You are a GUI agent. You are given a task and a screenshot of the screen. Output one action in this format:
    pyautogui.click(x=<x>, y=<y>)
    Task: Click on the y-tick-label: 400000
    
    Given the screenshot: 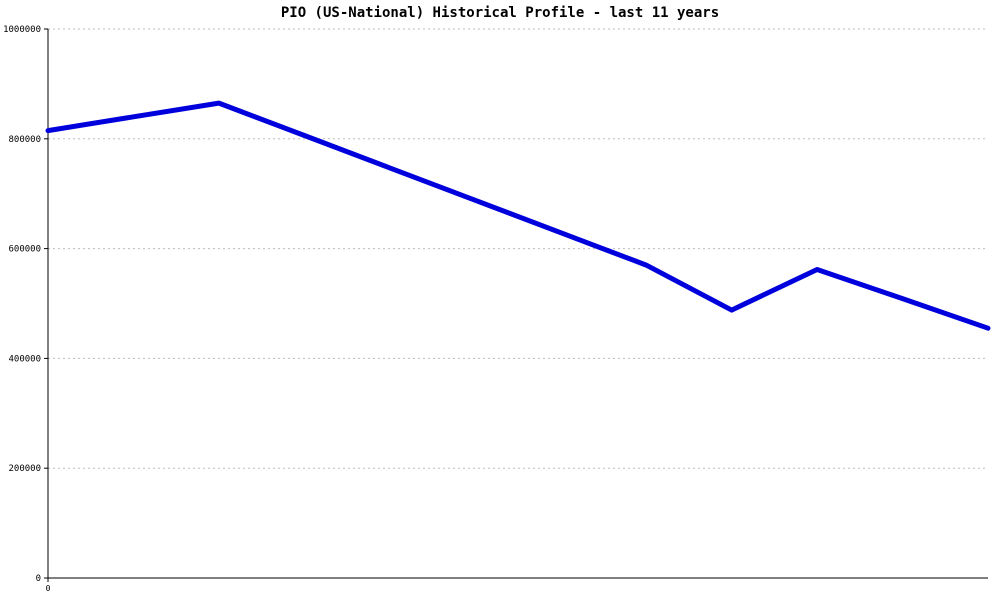 What is the action you would take?
    pyautogui.click(x=24, y=359)
    